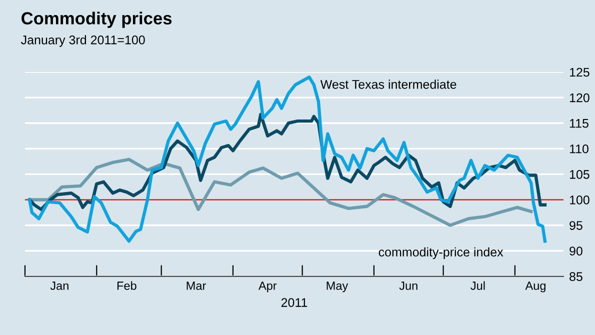  Describe the element at coordinates (580, 174) in the screenshot. I see `y-tick-label: 105` at that location.